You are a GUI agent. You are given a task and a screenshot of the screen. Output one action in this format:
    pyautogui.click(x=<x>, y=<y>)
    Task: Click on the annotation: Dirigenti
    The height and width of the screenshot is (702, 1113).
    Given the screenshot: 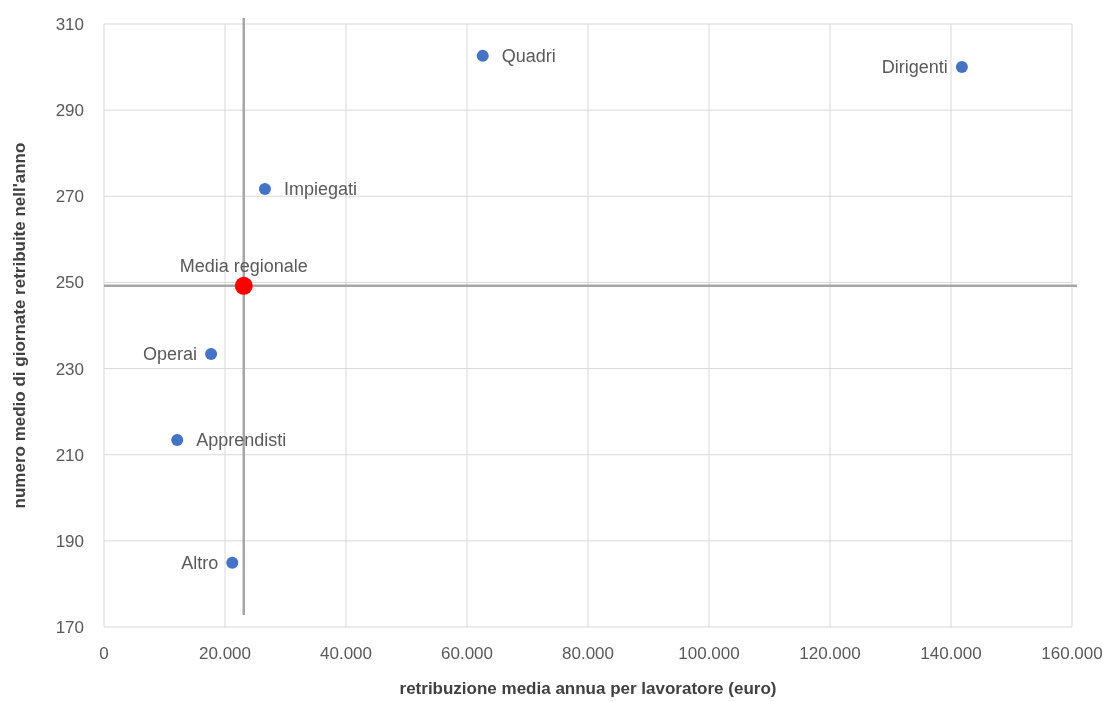 What is the action you would take?
    pyautogui.click(x=914, y=67)
    